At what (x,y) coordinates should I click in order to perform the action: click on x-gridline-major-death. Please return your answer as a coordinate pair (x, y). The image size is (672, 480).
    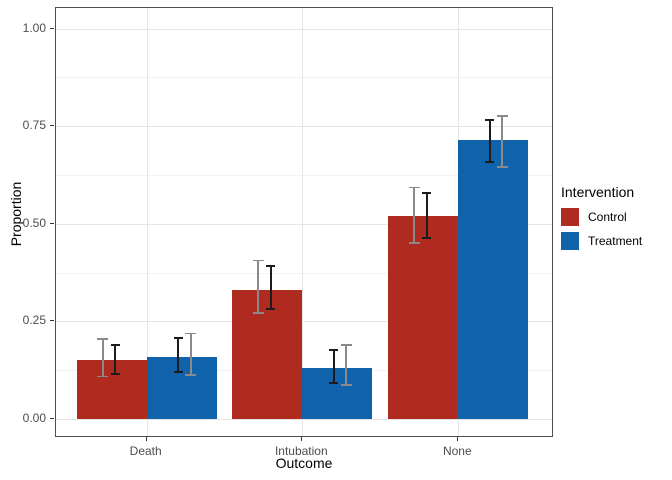
    Looking at the image, I should click on (147, 222).